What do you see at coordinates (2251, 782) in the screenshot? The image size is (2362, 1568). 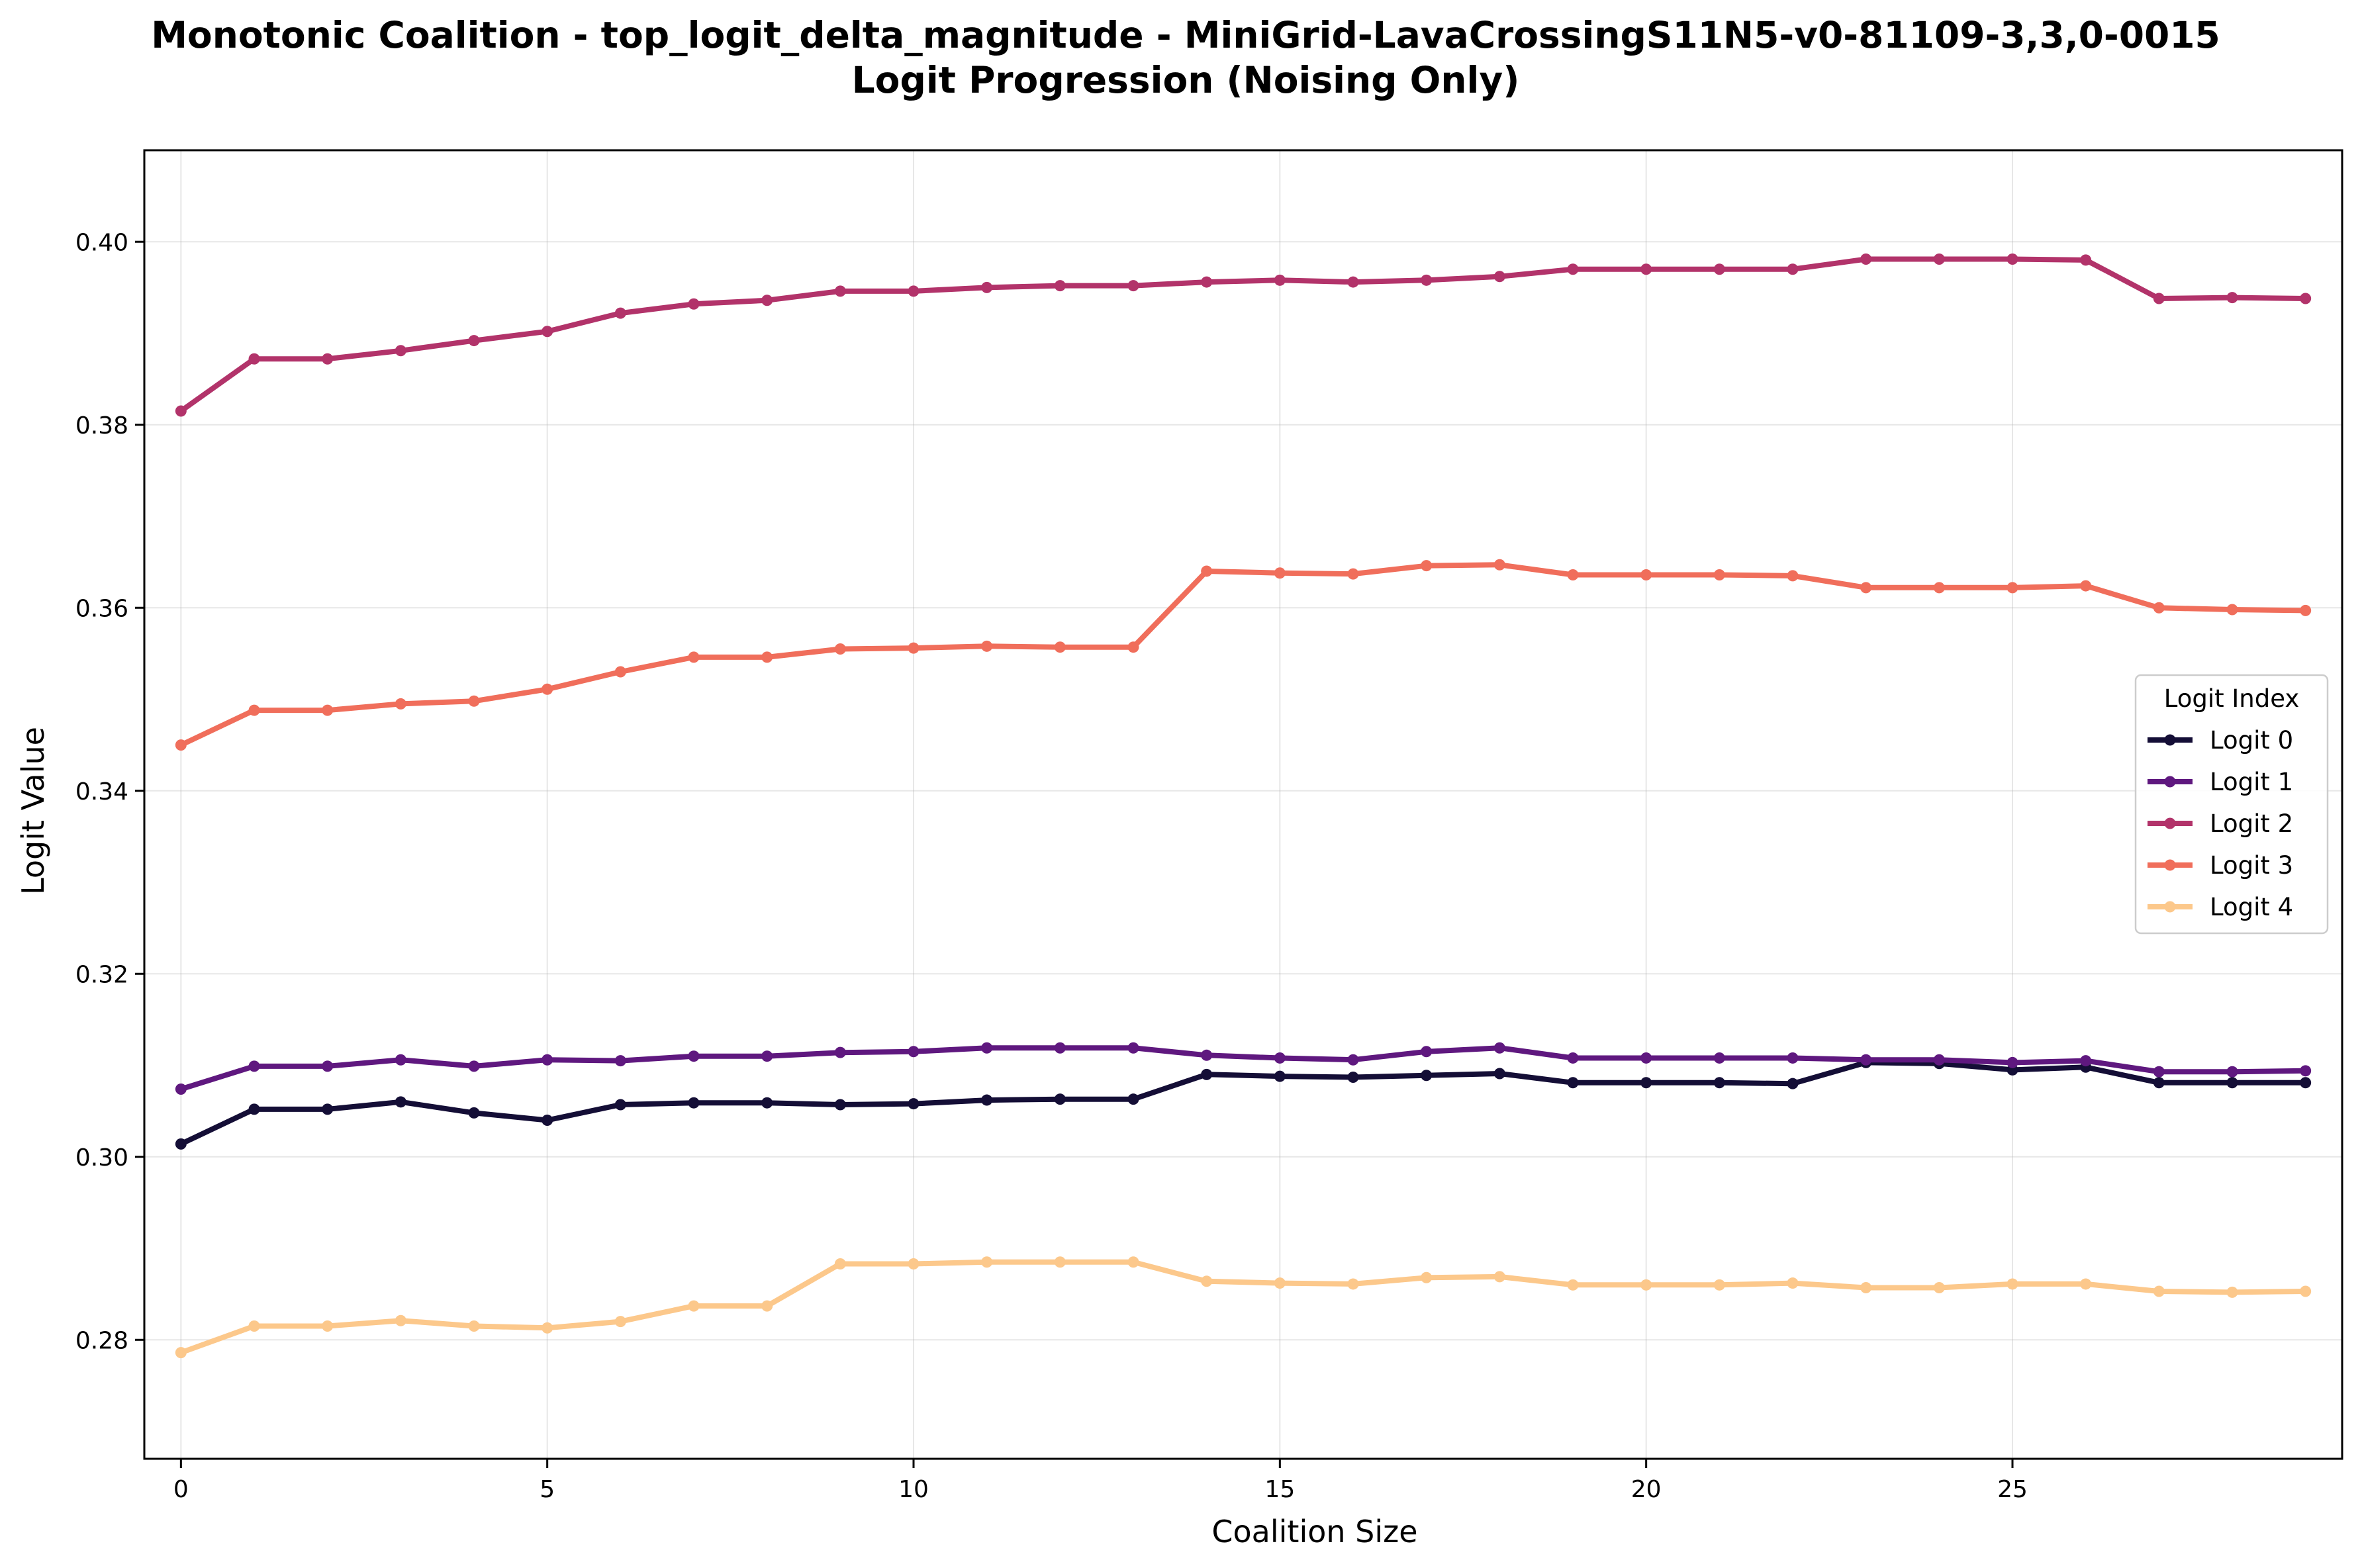 I see `legend-label: Logit 1` at bounding box center [2251, 782].